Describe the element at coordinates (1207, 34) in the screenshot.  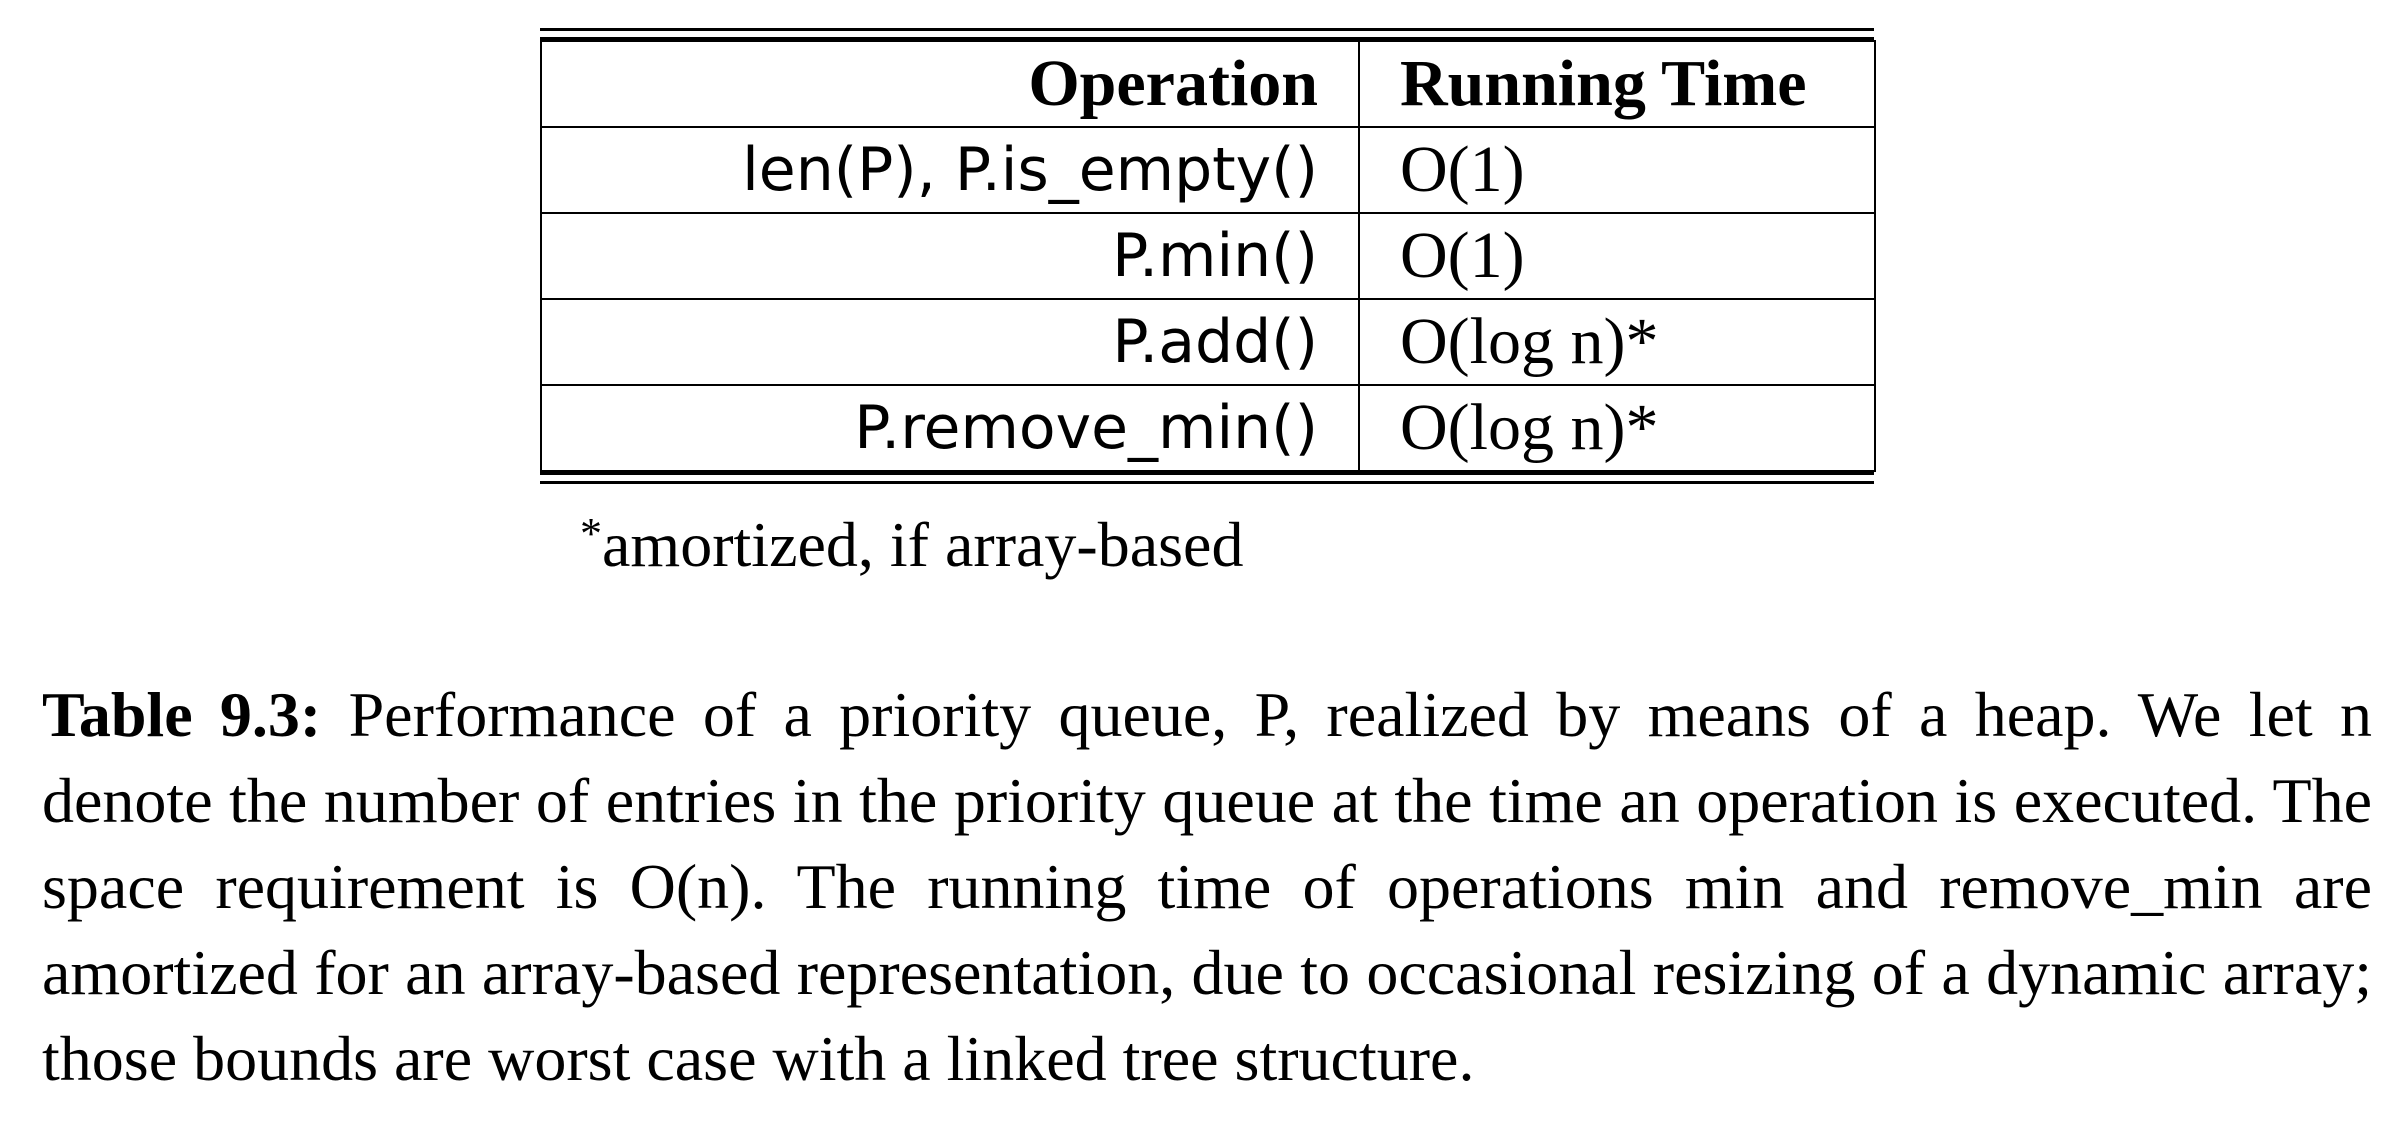
I see `table-top-rule` at that location.